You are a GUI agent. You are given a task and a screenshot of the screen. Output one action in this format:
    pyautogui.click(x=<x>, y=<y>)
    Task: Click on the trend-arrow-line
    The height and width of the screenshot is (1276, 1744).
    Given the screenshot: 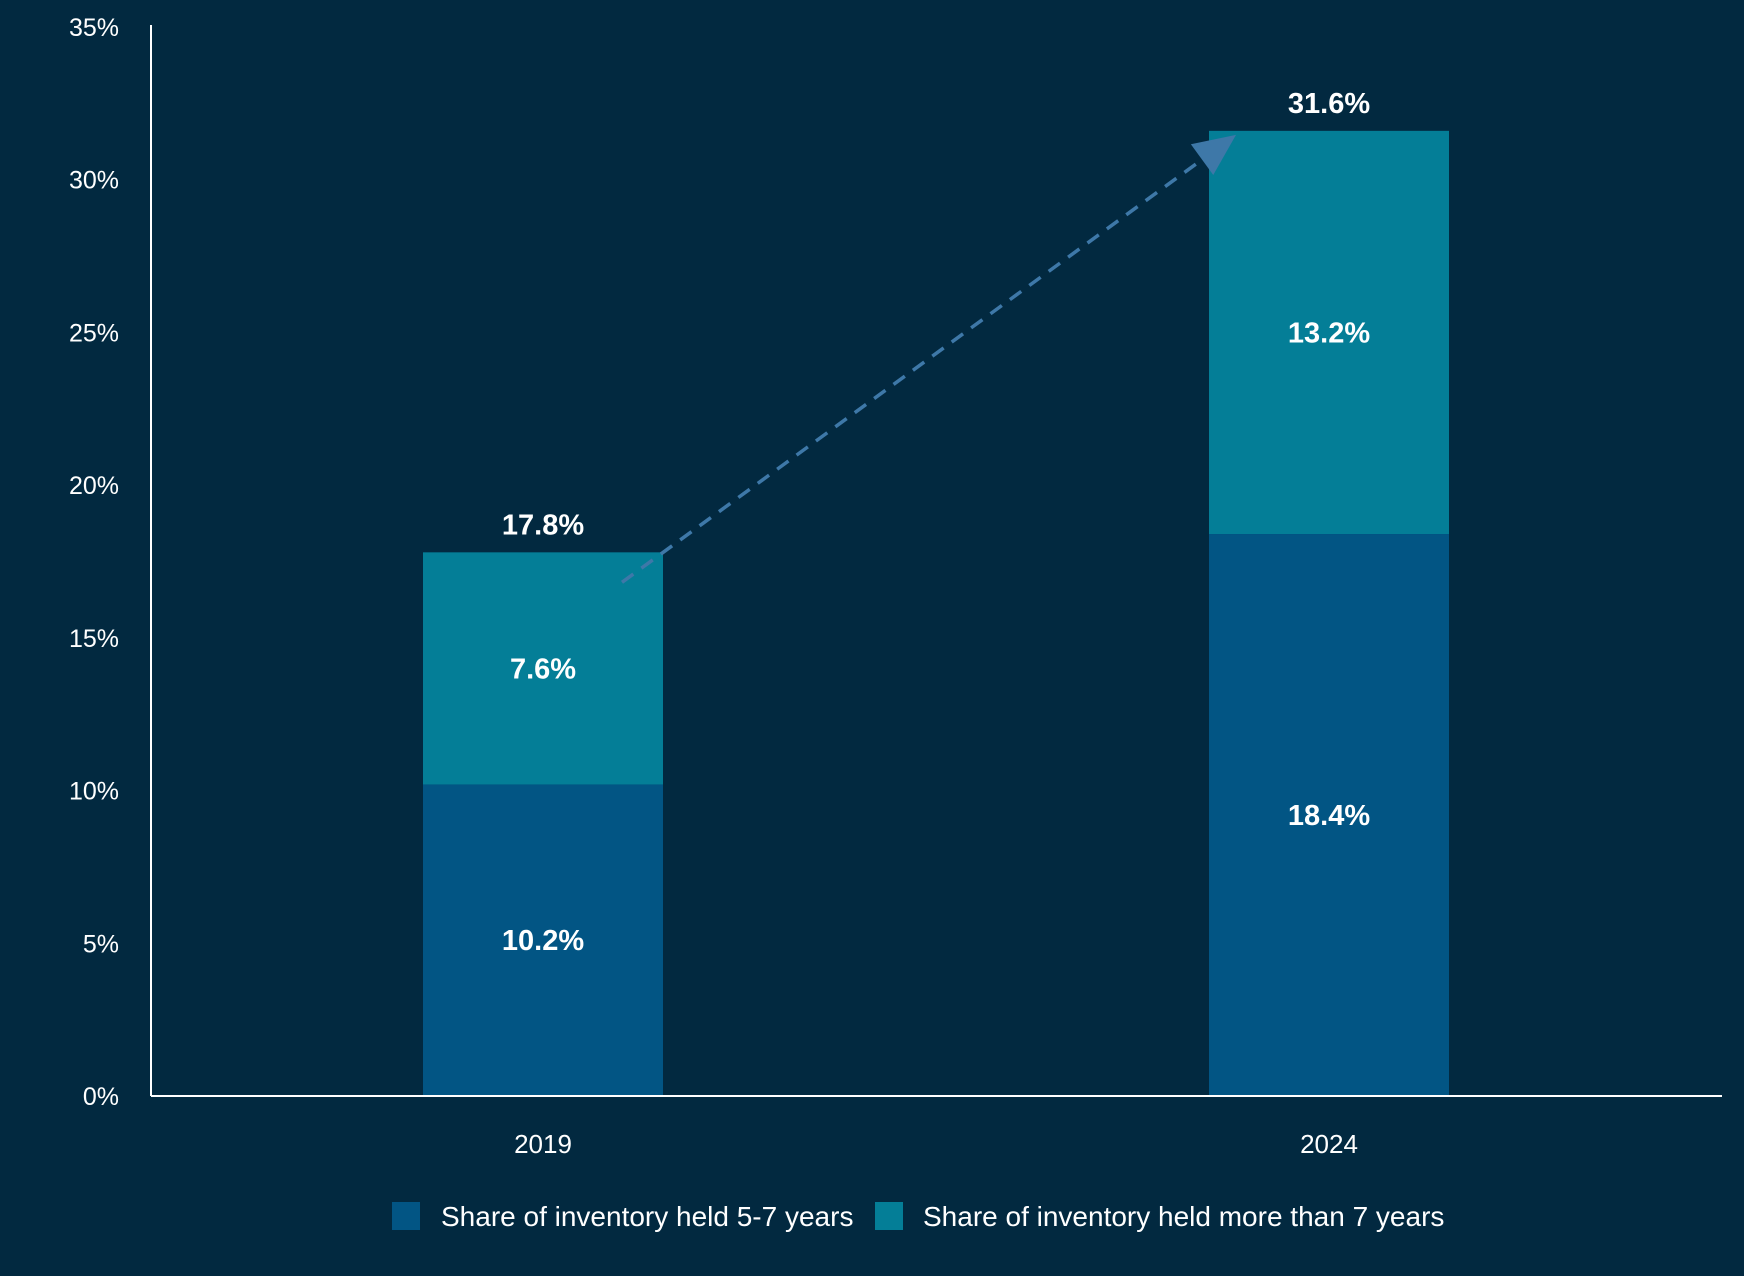 What is the action you would take?
    pyautogui.click(x=915, y=368)
    